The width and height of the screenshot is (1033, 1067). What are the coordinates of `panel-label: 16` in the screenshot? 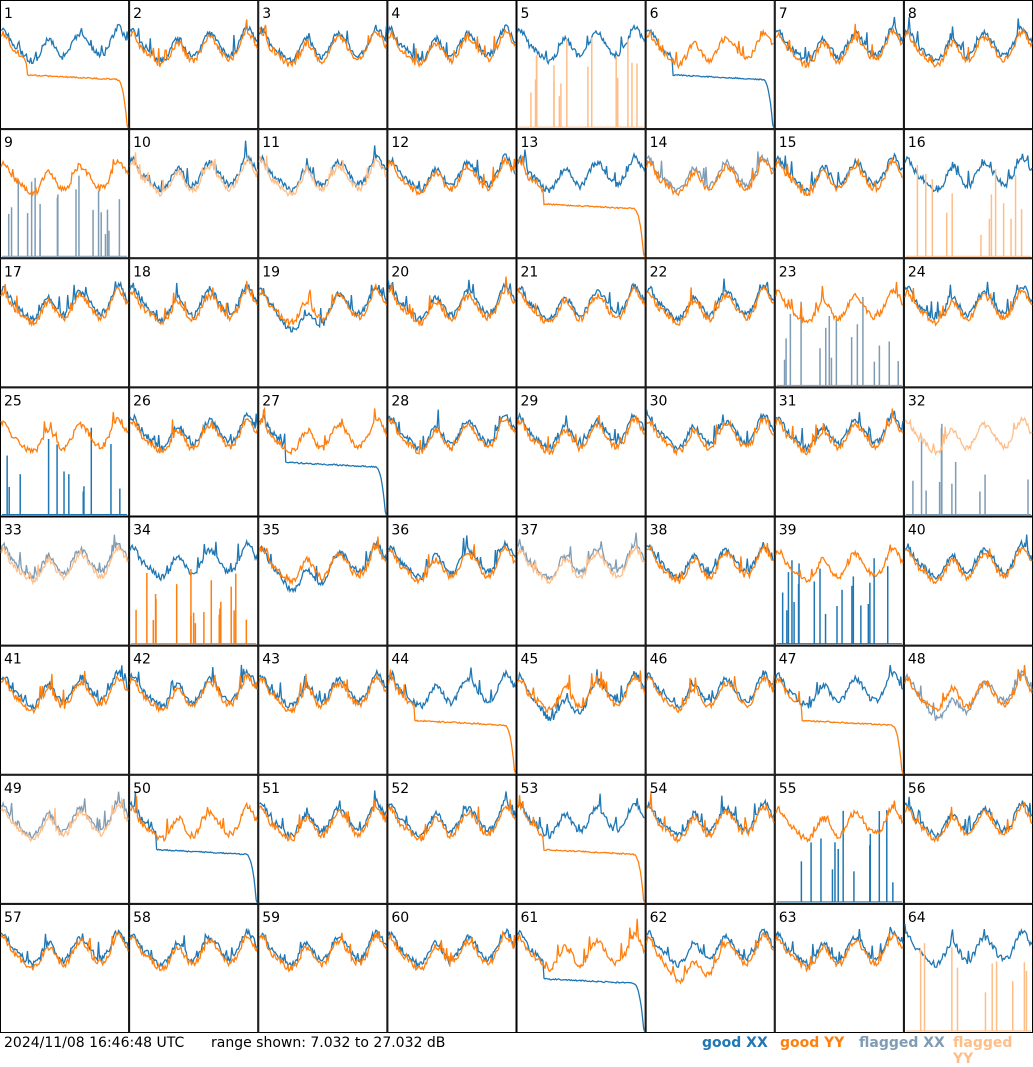 It's located at (917, 143).